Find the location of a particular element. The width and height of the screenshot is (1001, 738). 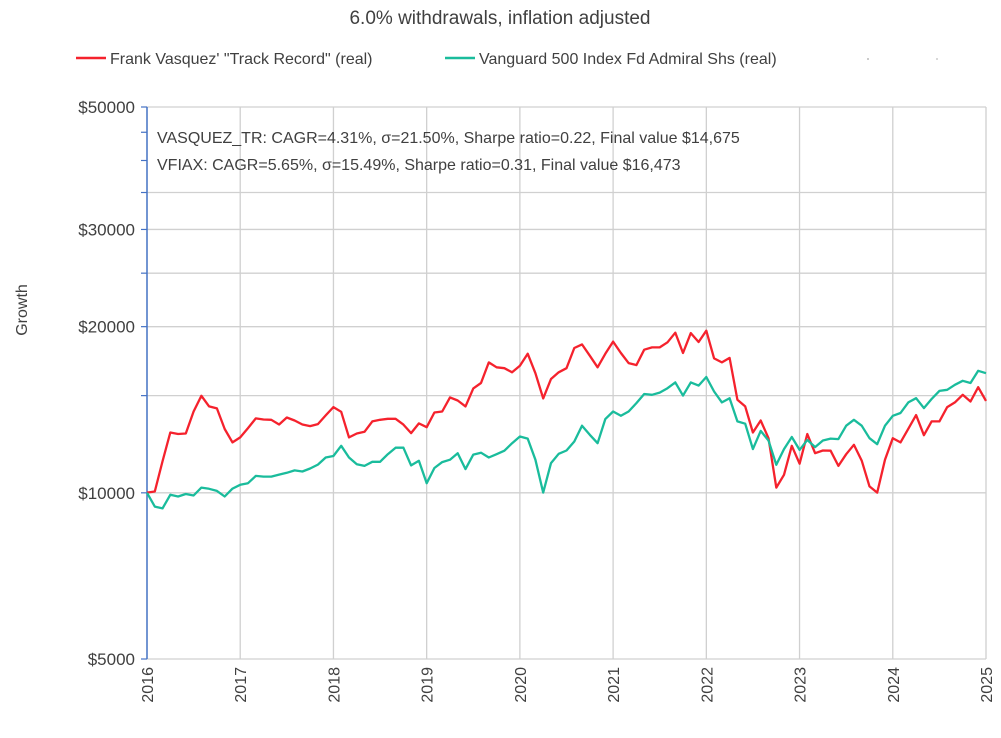

x-tick-label: 2018 is located at coordinates (334, 685).